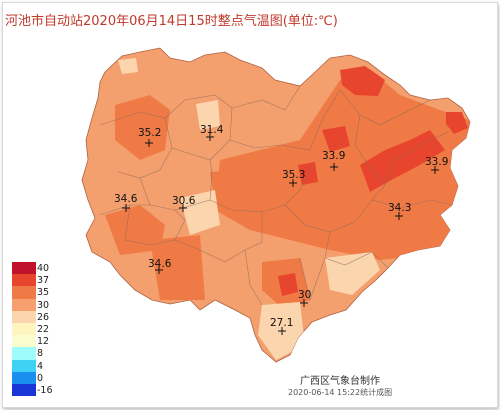  I want to click on legend-label: 4, so click(40, 366).